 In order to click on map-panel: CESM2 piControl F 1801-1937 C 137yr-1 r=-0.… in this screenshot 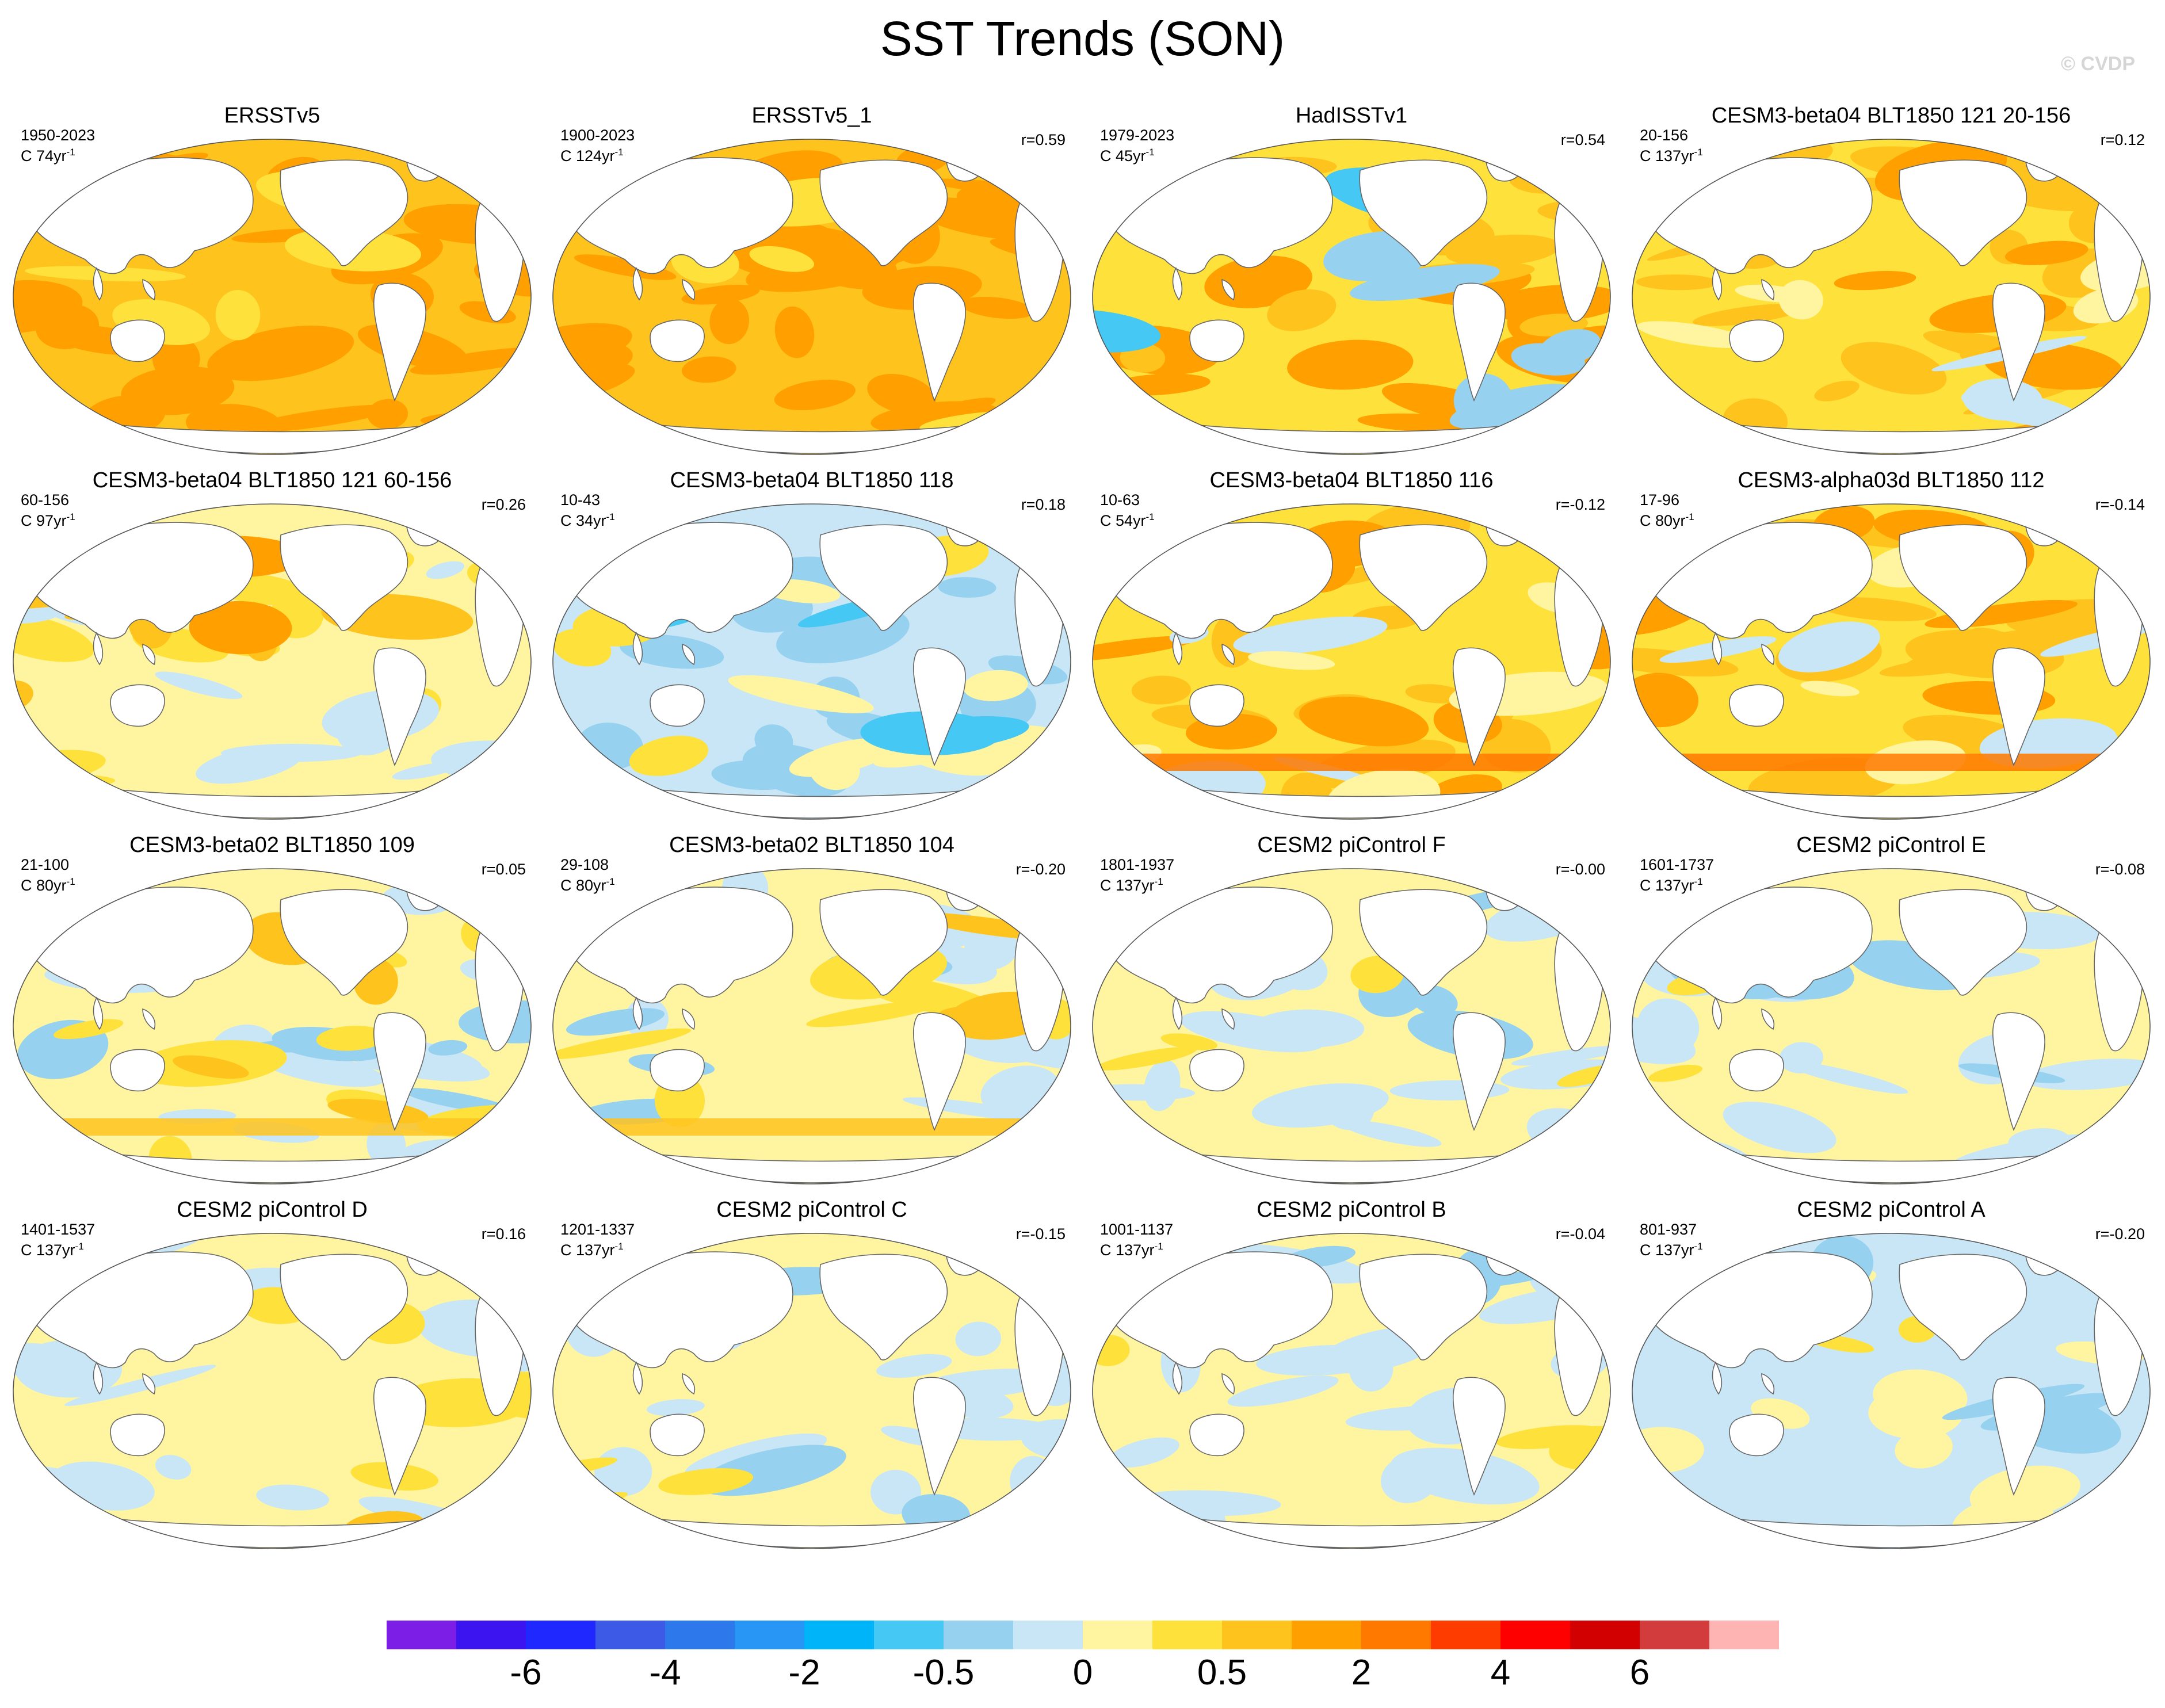, I will do `click(1351, 1016)`.